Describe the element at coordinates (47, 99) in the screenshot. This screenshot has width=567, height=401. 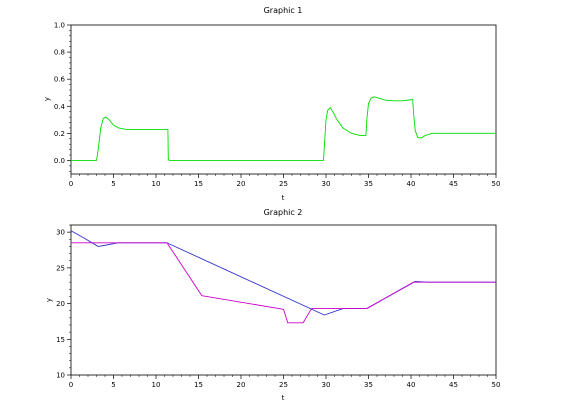
I see `graphic-1-y-axis-label: y` at that location.